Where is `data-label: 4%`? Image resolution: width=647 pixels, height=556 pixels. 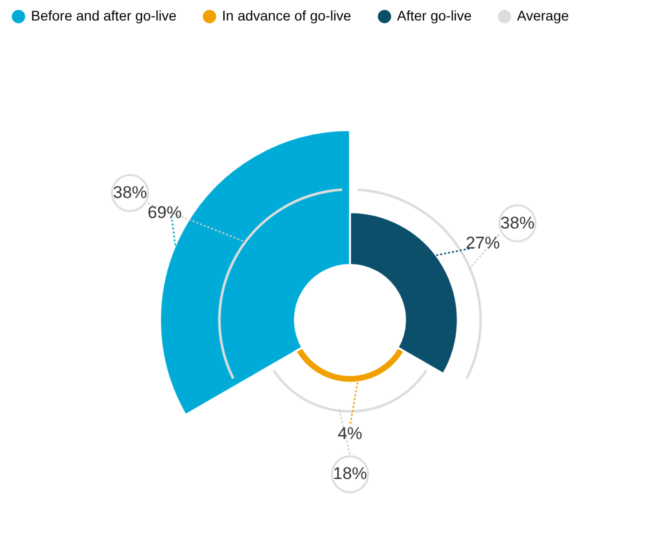 data-label: 4% is located at coordinates (350, 434).